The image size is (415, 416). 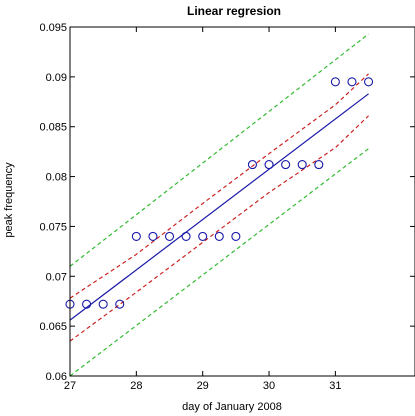 What do you see at coordinates (136, 386) in the screenshot?
I see `x-tick-label: 28` at bounding box center [136, 386].